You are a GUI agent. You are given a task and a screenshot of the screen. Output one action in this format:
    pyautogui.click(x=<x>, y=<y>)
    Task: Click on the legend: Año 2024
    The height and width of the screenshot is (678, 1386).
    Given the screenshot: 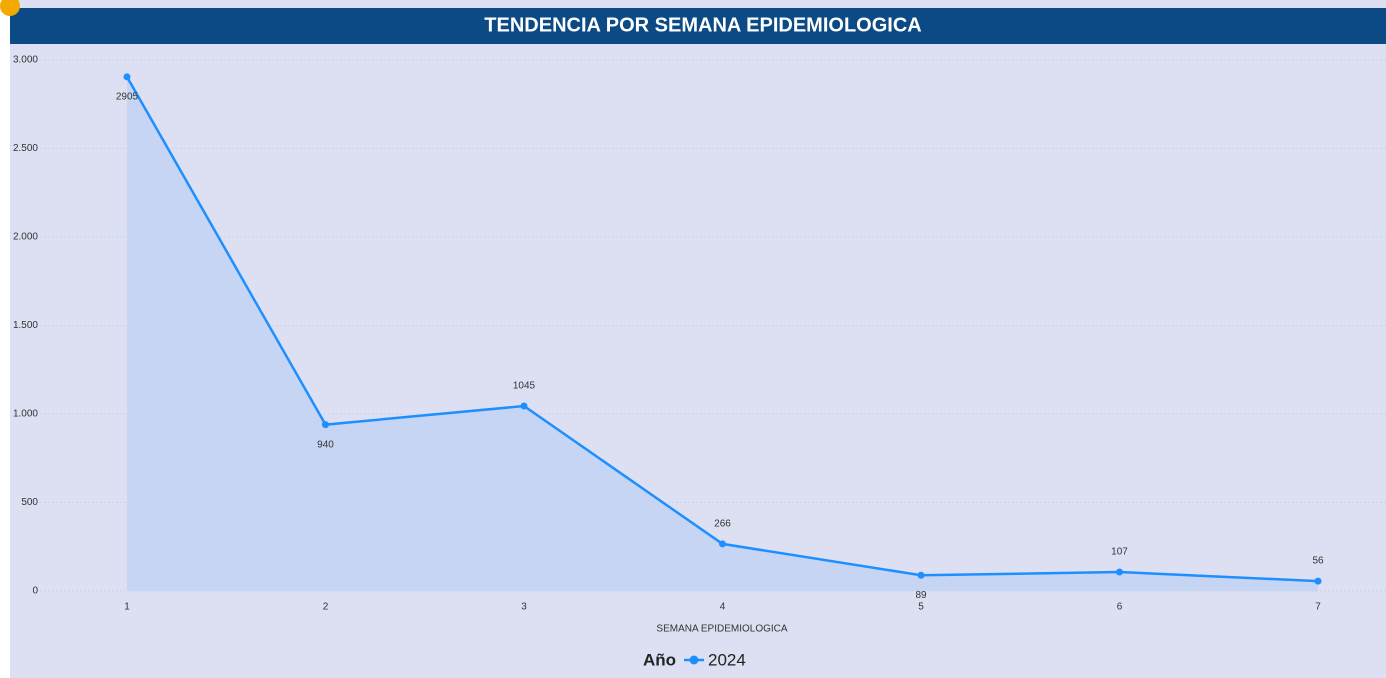 What is the action you would take?
    pyautogui.click(x=694, y=659)
    